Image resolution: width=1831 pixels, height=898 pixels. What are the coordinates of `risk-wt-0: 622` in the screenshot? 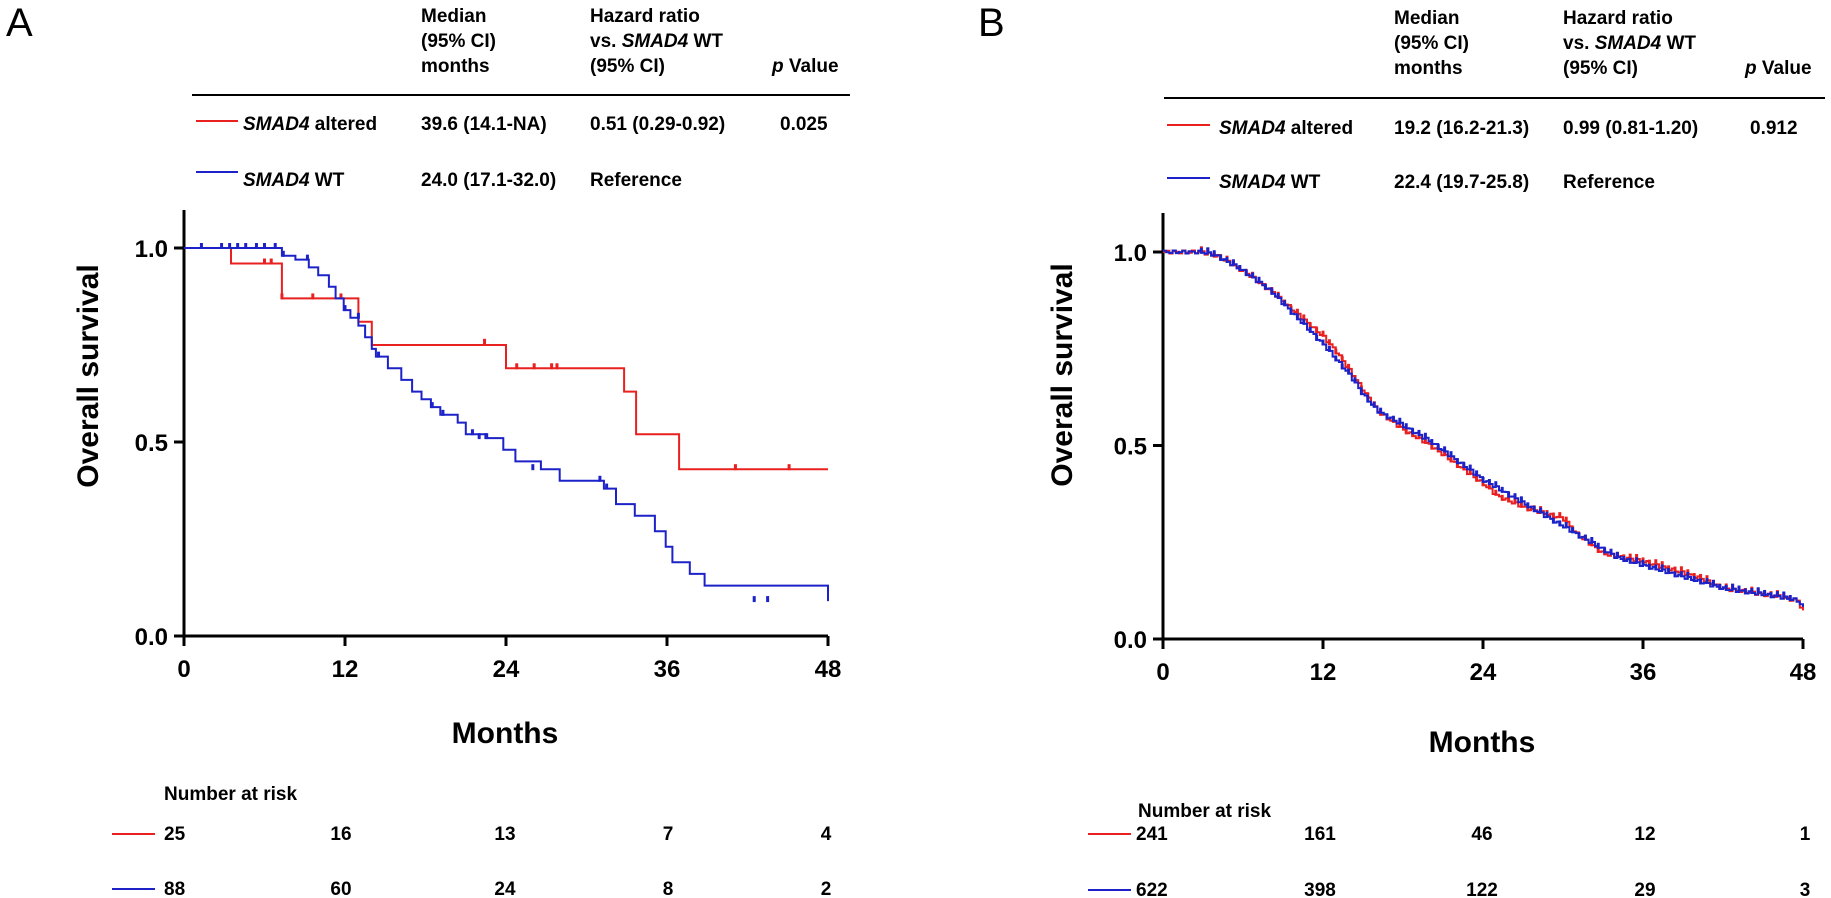 It's located at (1152, 889).